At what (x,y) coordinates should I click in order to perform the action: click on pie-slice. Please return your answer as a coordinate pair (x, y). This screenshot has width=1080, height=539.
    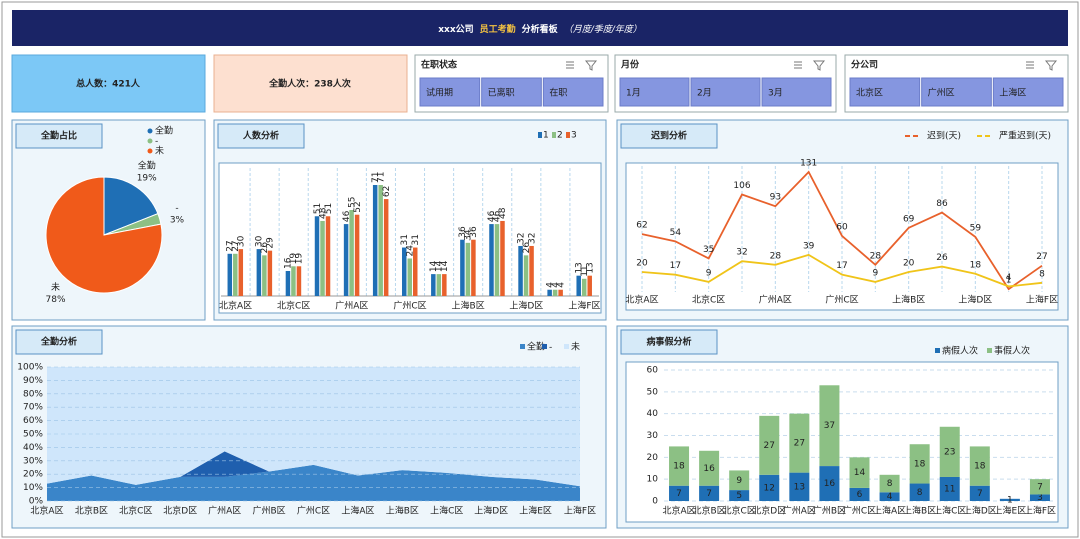
    Looking at the image, I should click on (131, 206).